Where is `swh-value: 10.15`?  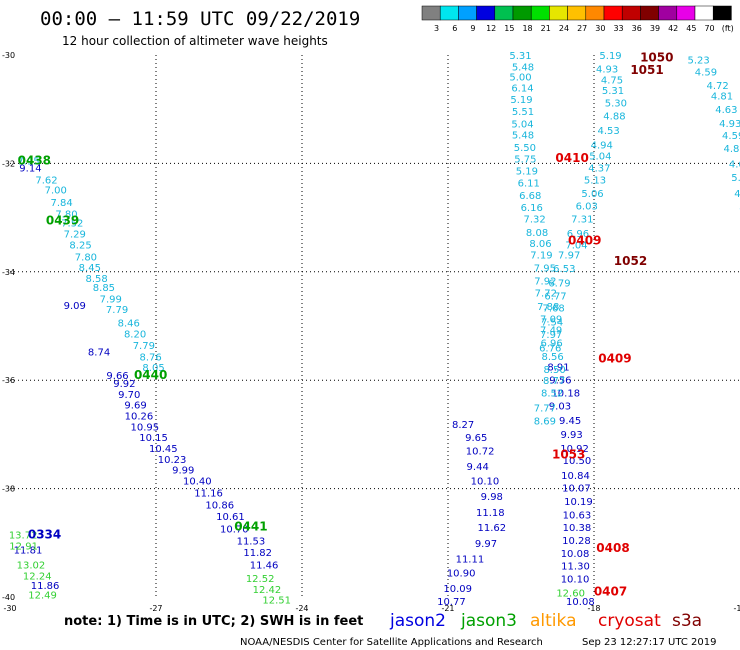 swh-value: 10.15 is located at coordinates (153, 438).